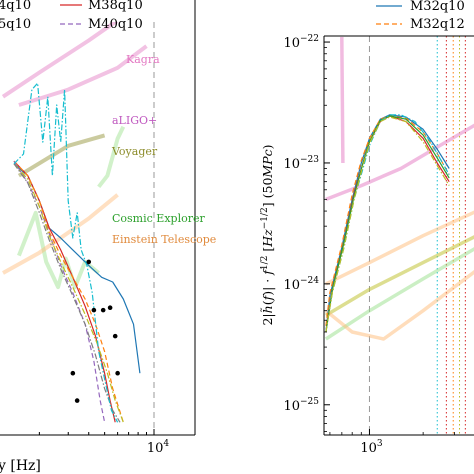  Describe the element at coordinates (301, 163) in the screenshot. I see `right-y-tick-label-1: 10−23` at that location.